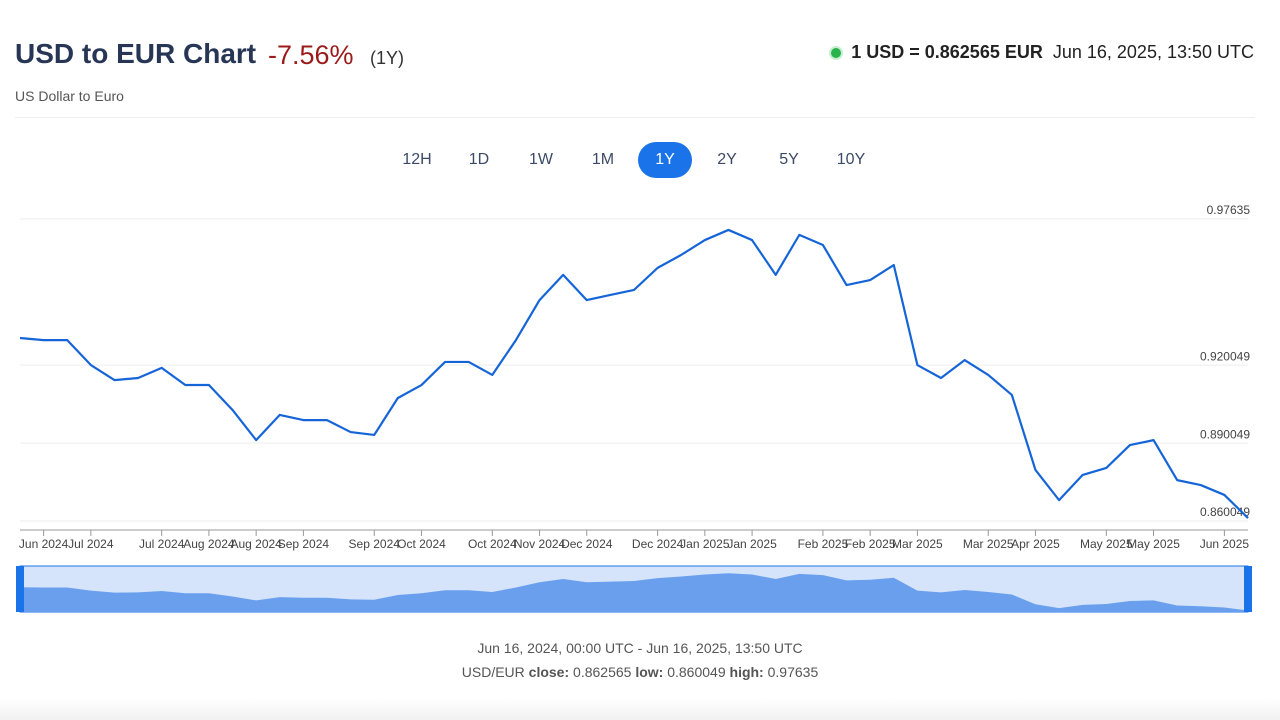 This screenshot has height=720, width=1280. I want to click on close-label: close:, so click(549, 672).